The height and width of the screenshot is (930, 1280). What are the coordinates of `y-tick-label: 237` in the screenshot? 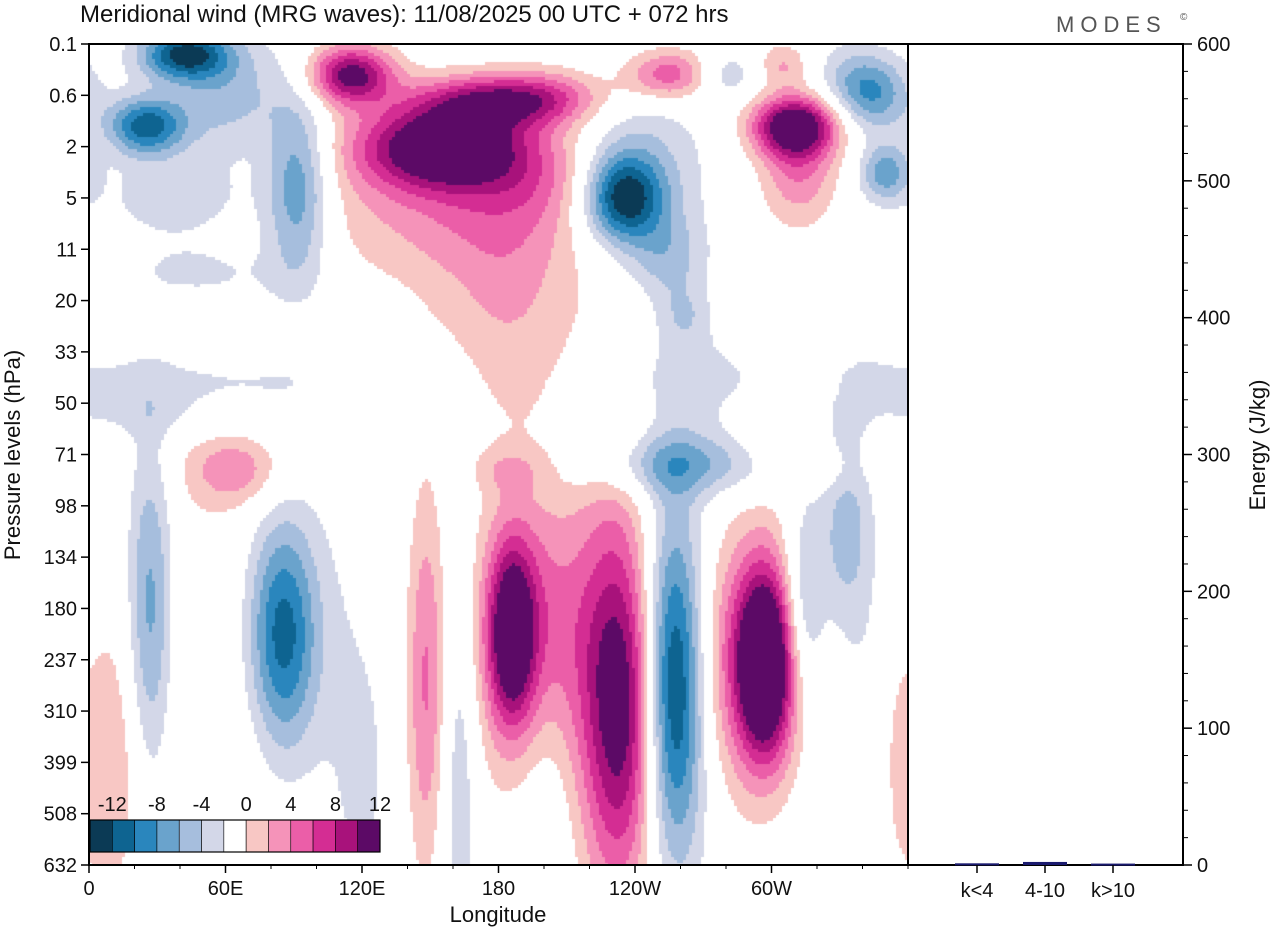 It's located at (60, 661).